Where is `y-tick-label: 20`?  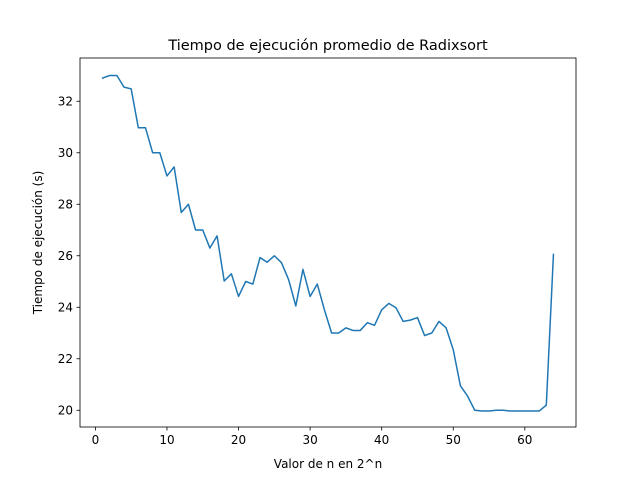
y-tick-label: 20 is located at coordinates (65, 411).